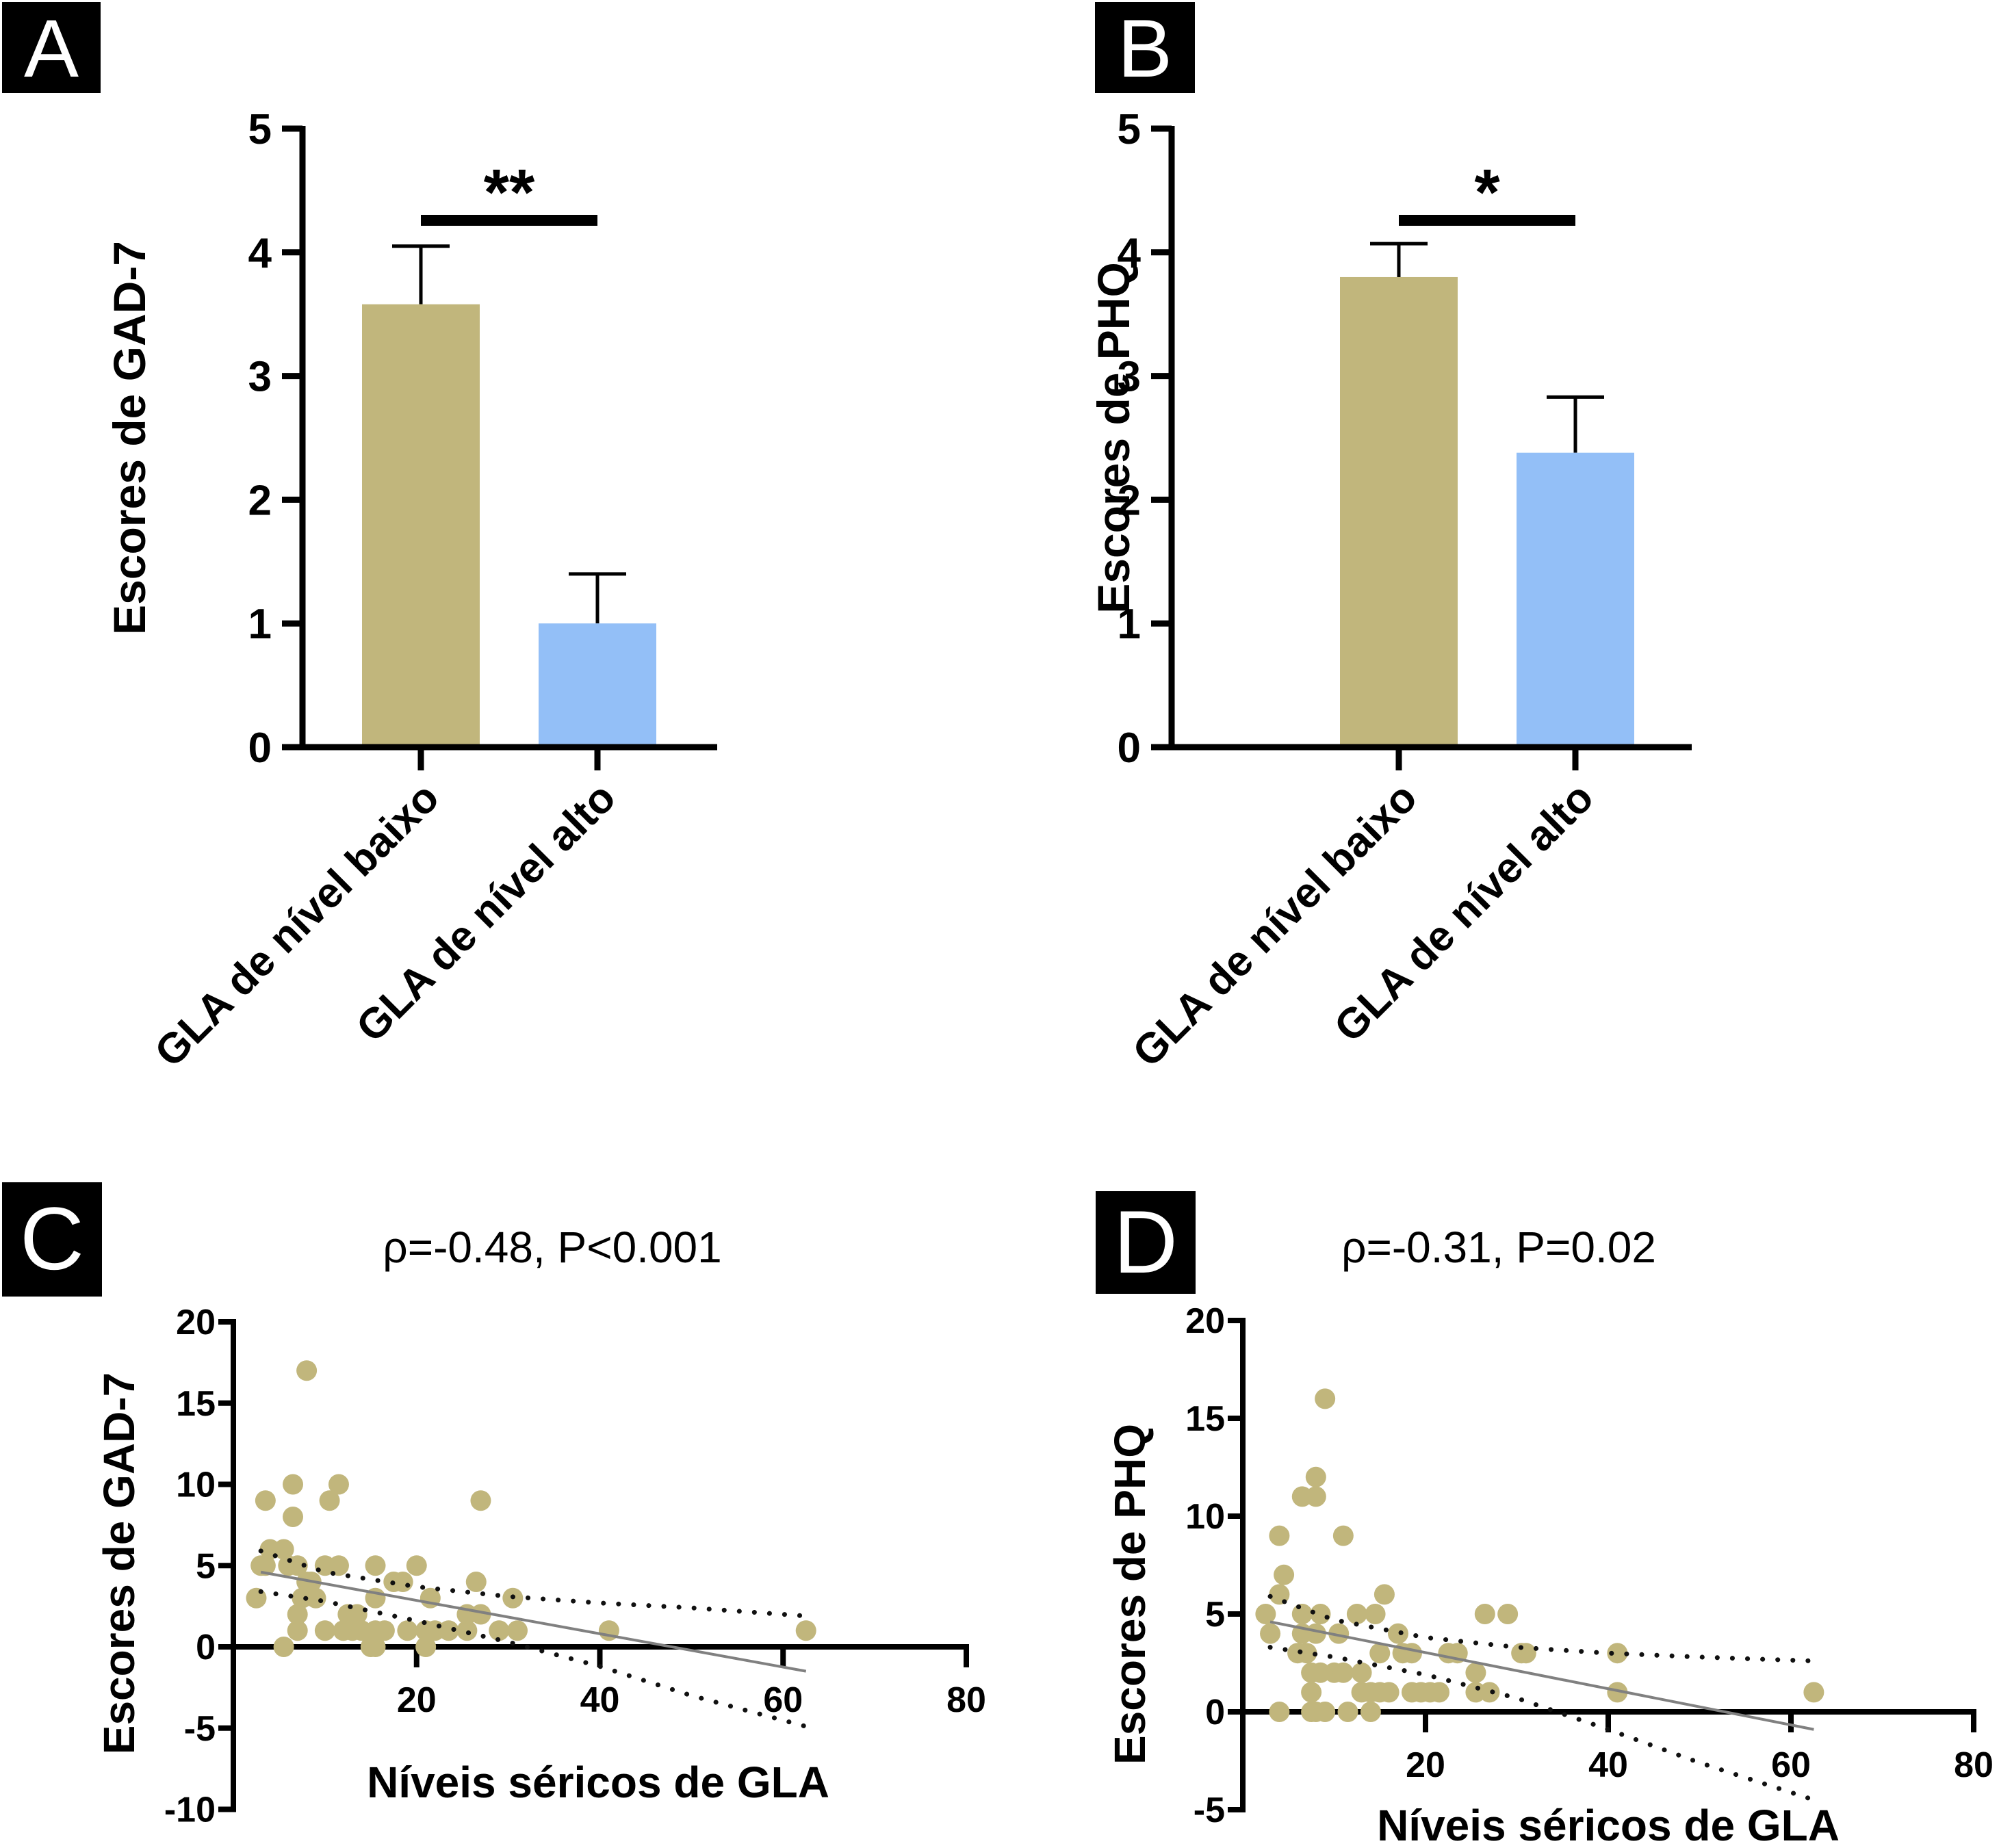 Image resolution: width=1999 pixels, height=1848 pixels. I want to click on panel-c-y-tick-label: 10, so click(196, 1485).